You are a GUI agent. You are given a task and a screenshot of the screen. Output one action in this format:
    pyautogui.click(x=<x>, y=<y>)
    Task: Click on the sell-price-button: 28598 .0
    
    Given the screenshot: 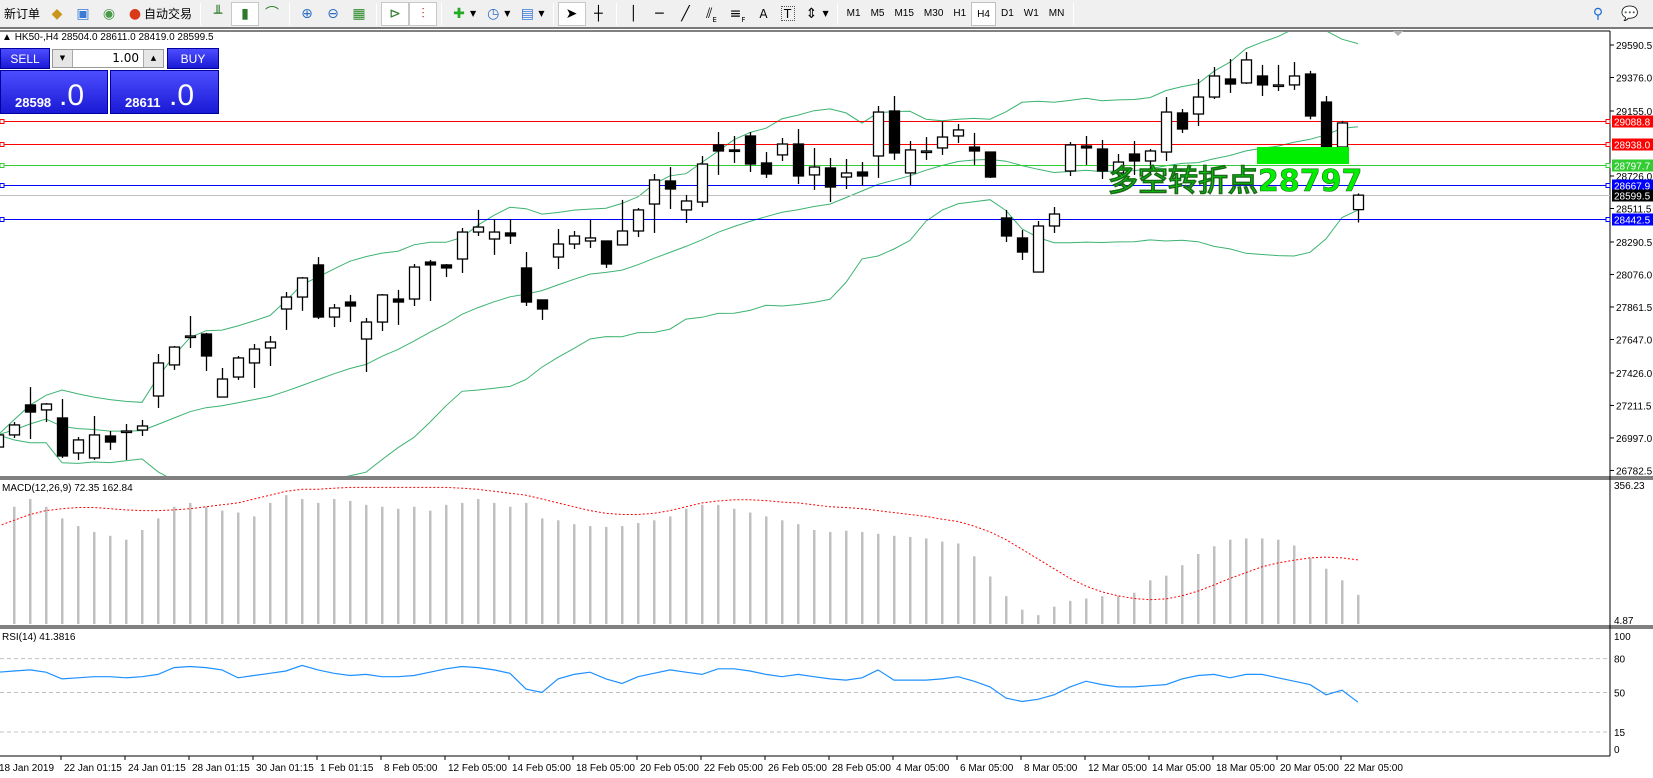 What is the action you would take?
    pyautogui.click(x=54, y=92)
    